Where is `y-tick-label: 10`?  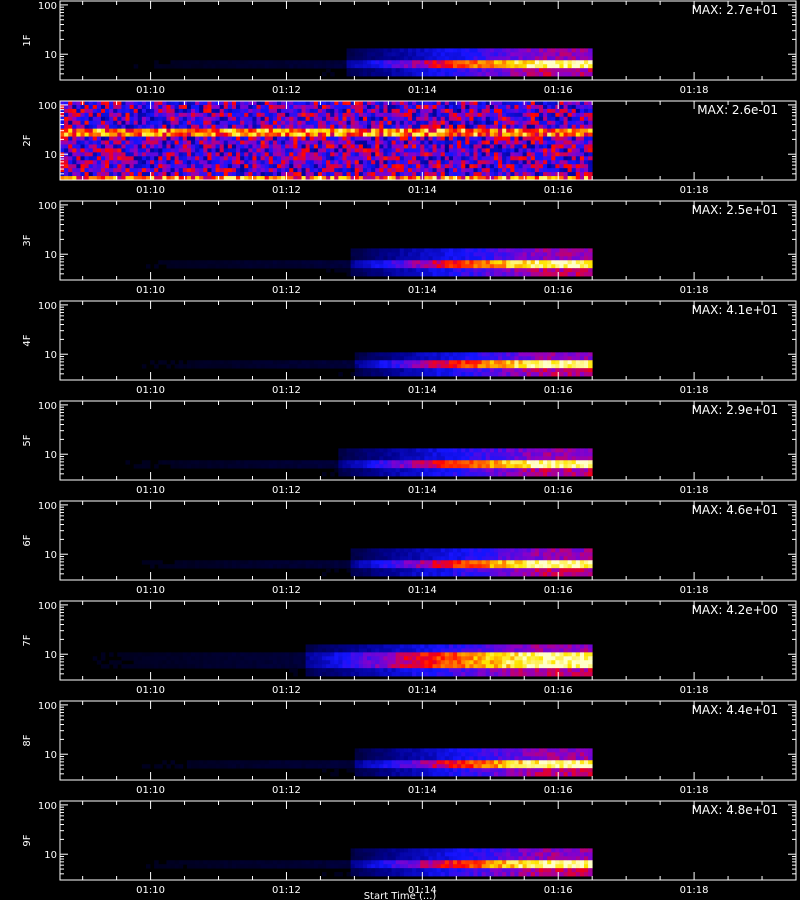
y-tick-label: 10 is located at coordinates (50, 355).